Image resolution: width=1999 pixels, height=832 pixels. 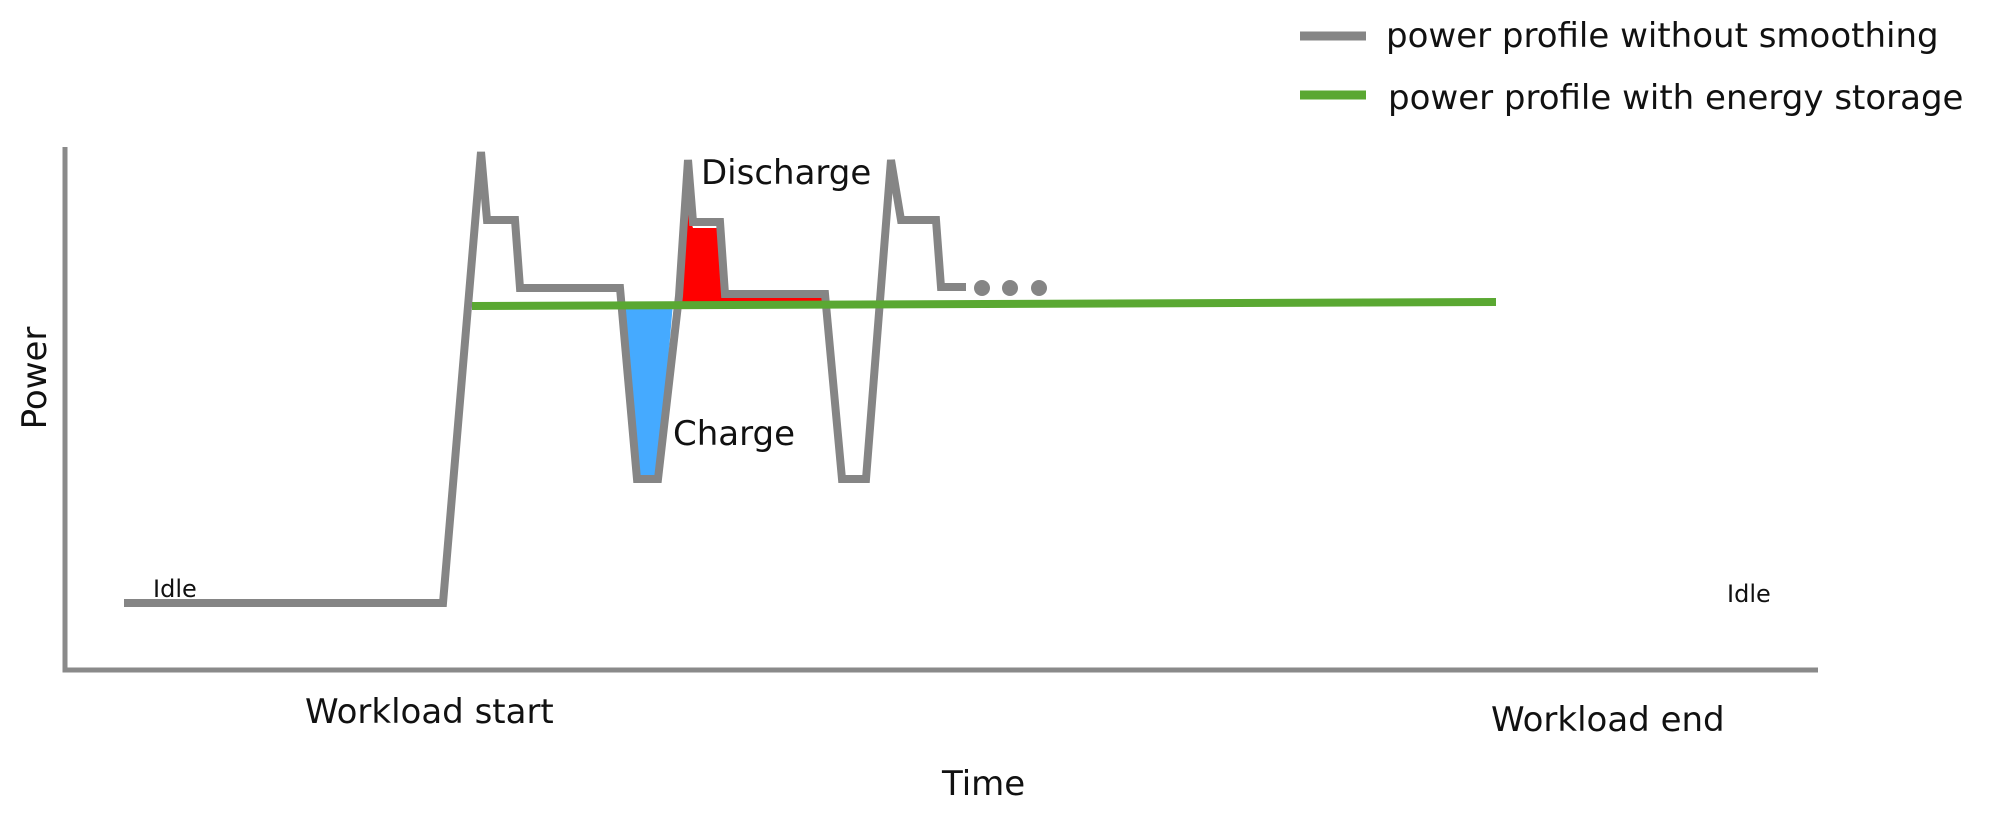 What do you see at coordinates (734, 434) in the screenshot?
I see `charge-label: Charge` at bounding box center [734, 434].